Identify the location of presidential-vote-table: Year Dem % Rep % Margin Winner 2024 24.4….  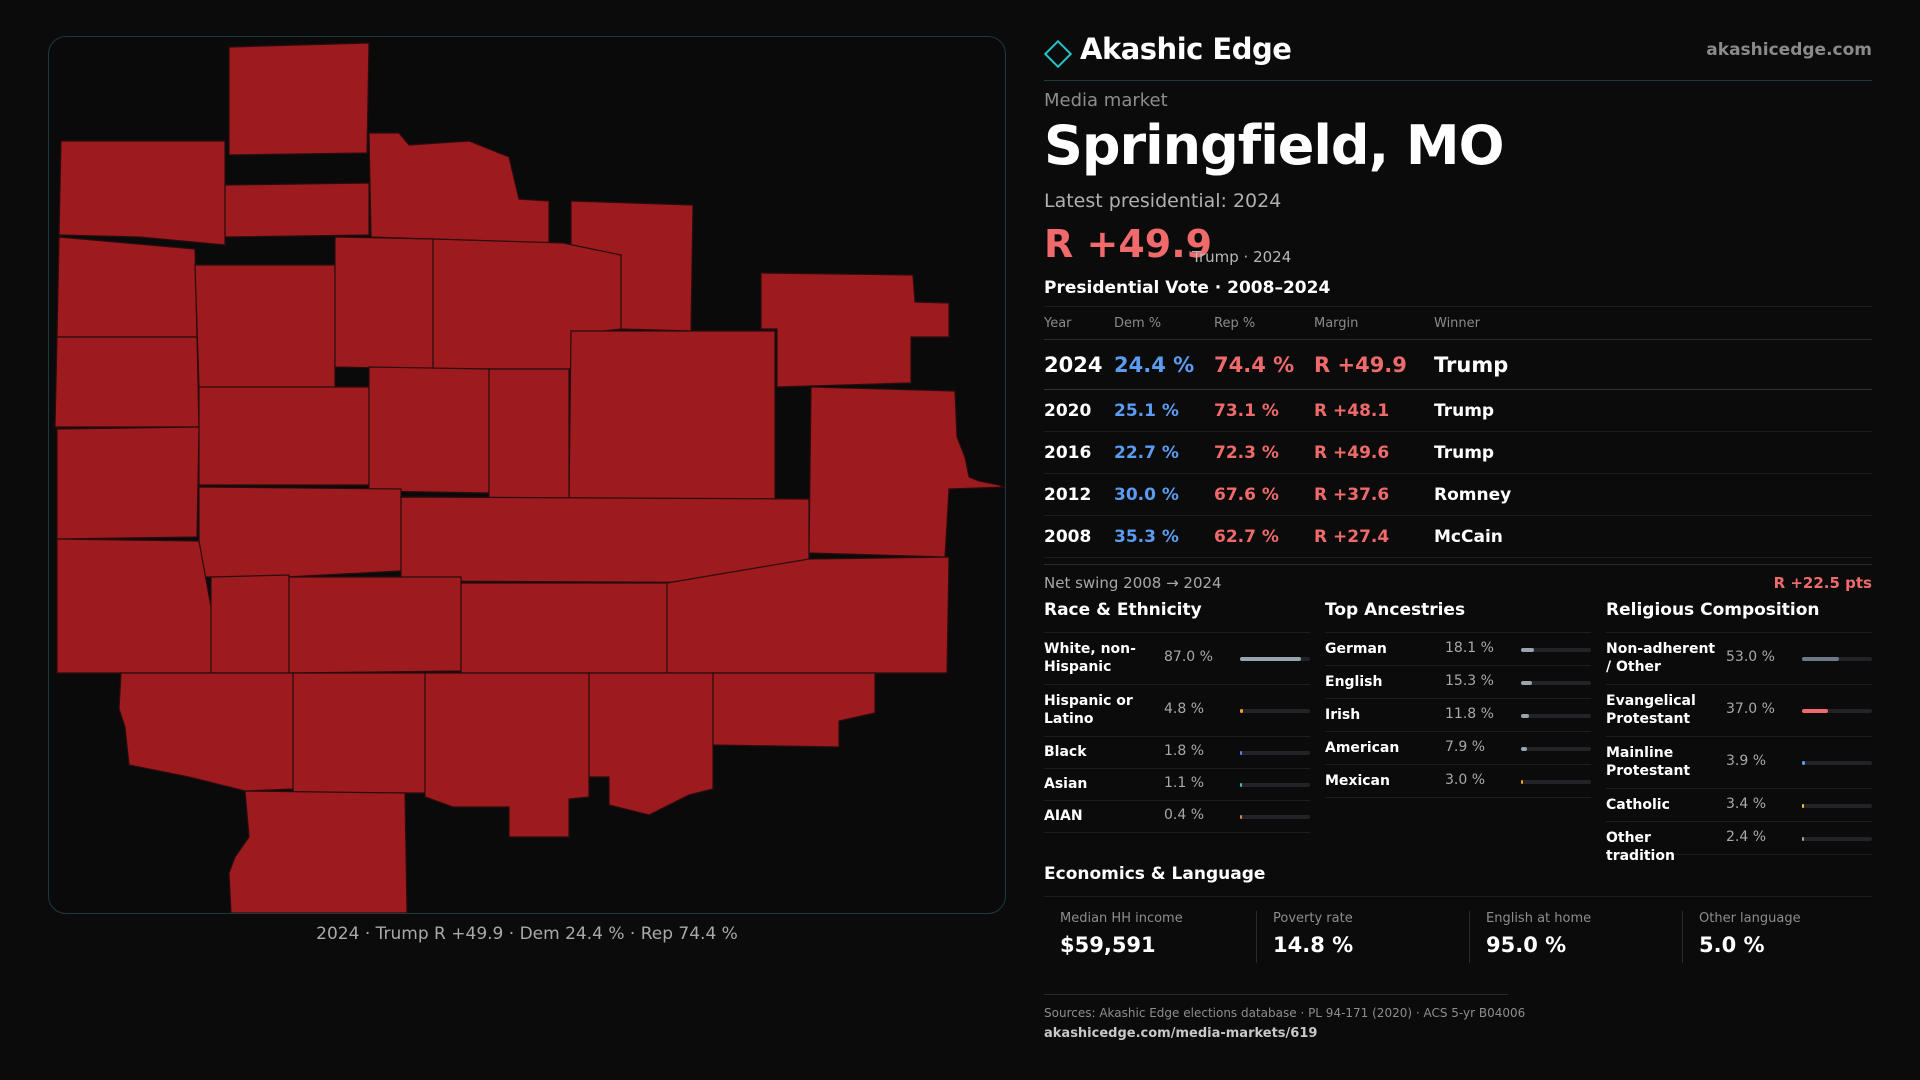
(1458, 432).